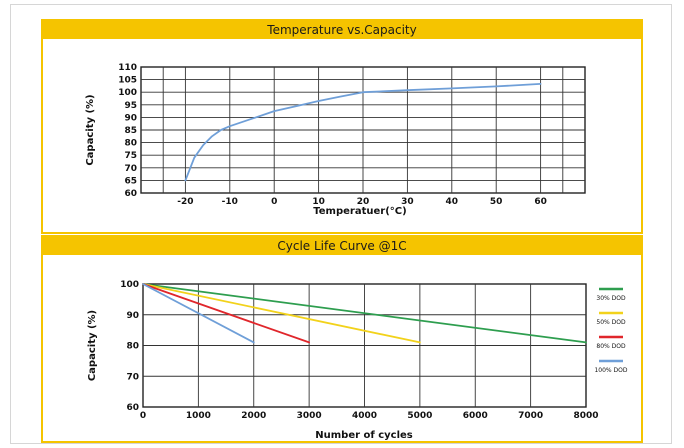  I want to click on x-tick-label: 1000, so click(198, 416).